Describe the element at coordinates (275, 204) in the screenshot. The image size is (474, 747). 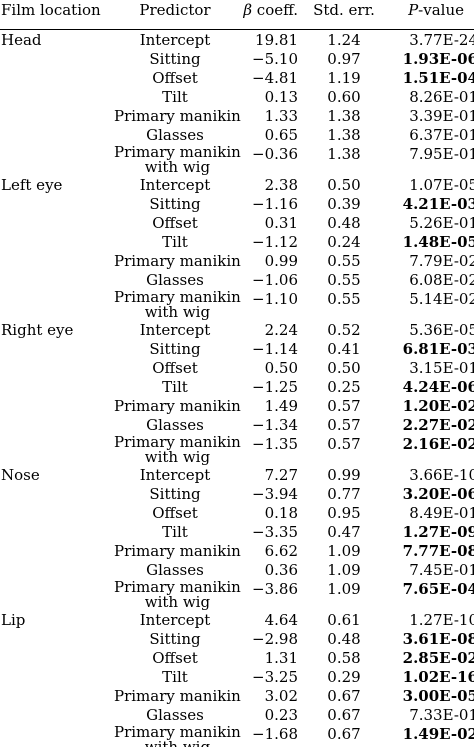
I see `beta-coeff-cell: −1.16` at that location.